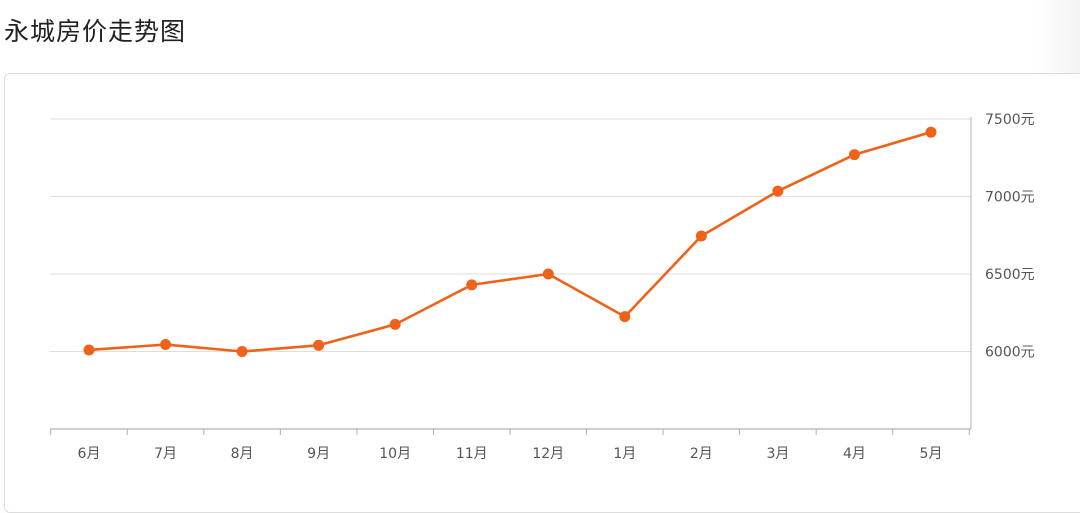 This screenshot has width=1080, height=513. What do you see at coordinates (89, 454) in the screenshot?
I see `x-tick-label: 6月` at bounding box center [89, 454].